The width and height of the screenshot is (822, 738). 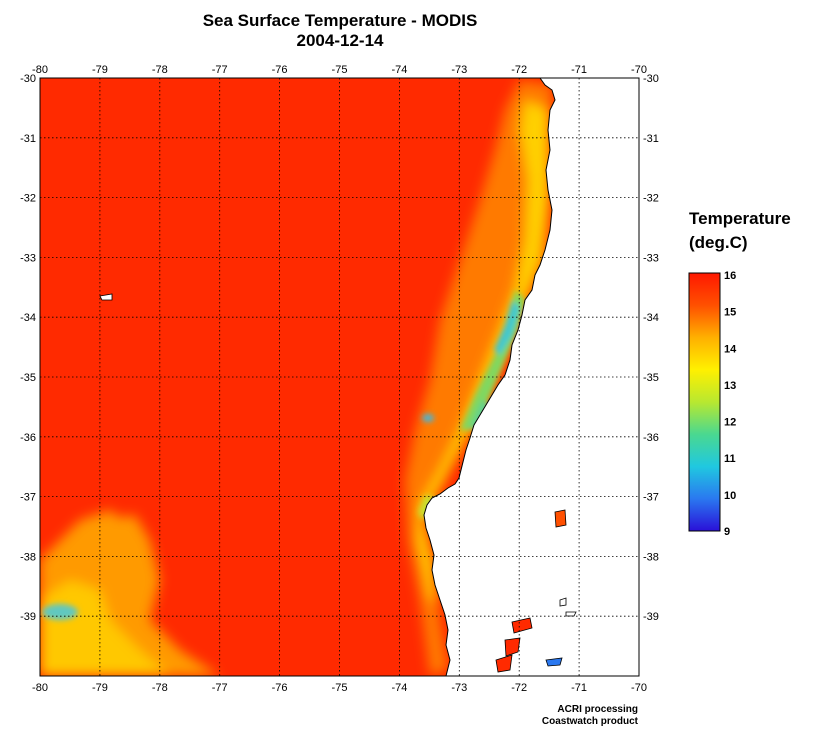 What do you see at coordinates (28, 557) in the screenshot?
I see `lat-tick-left: -38` at bounding box center [28, 557].